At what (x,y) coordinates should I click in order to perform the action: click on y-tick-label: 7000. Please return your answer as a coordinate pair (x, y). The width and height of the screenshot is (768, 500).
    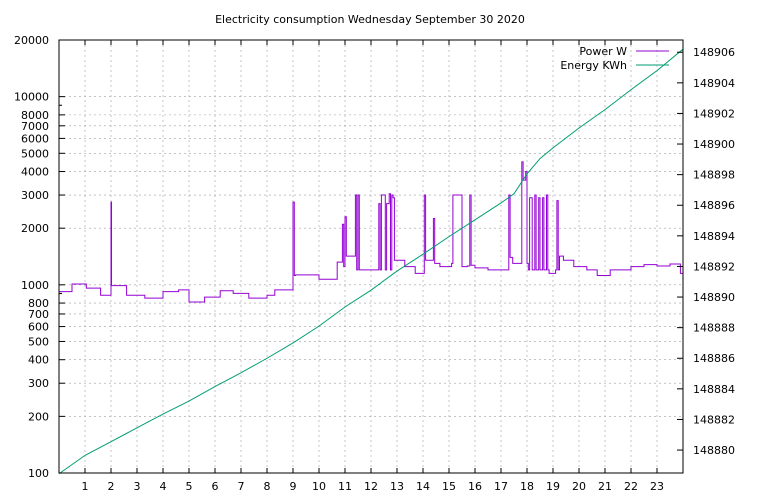
    Looking at the image, I should click on (35, 126).